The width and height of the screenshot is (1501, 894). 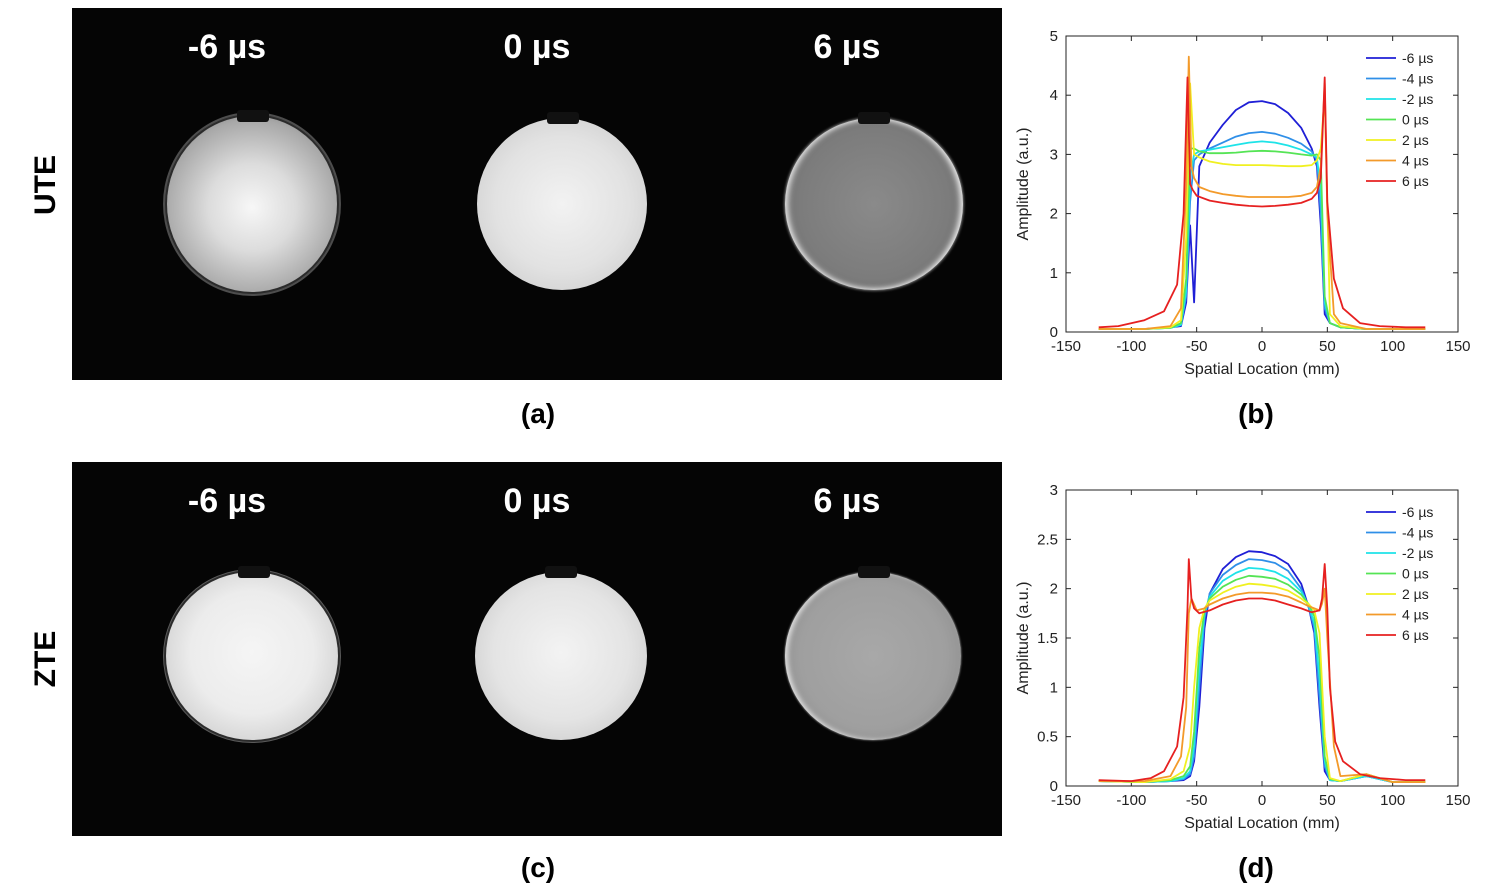 I want to click on zte-tile-0: 0 µs, so click(x=537, y=649).